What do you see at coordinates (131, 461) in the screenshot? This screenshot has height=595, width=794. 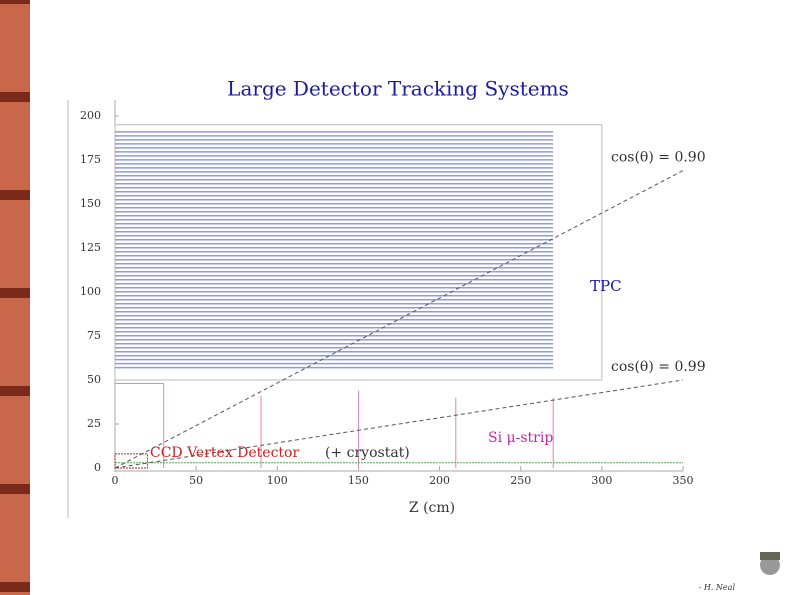 I see `vertex-detector` at bounding box center [131, 461].